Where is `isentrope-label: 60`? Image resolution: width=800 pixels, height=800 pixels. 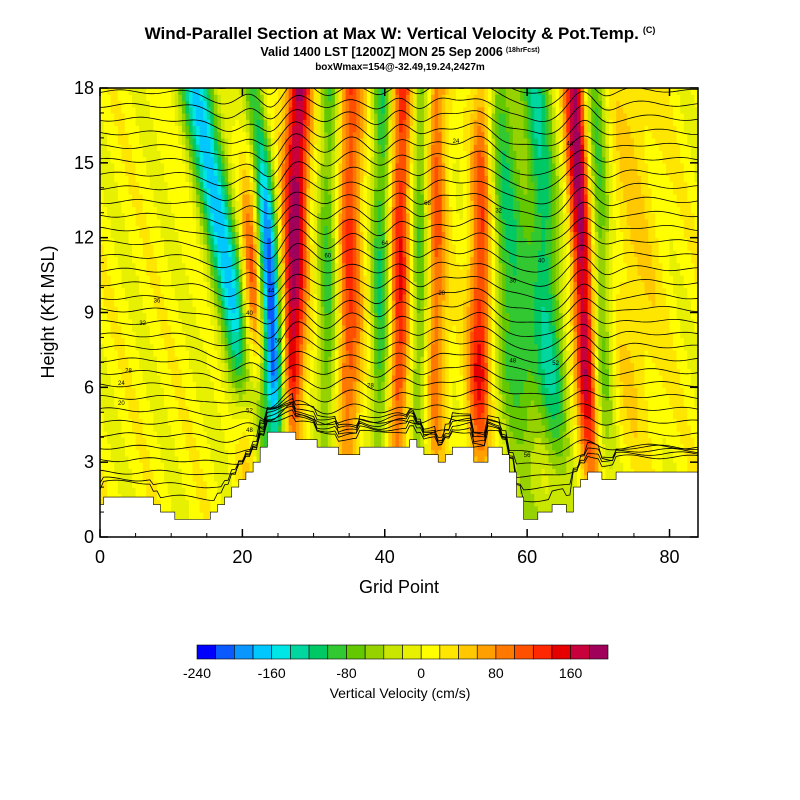 isentrope-label: 60 is located at coordinates (327, 257).